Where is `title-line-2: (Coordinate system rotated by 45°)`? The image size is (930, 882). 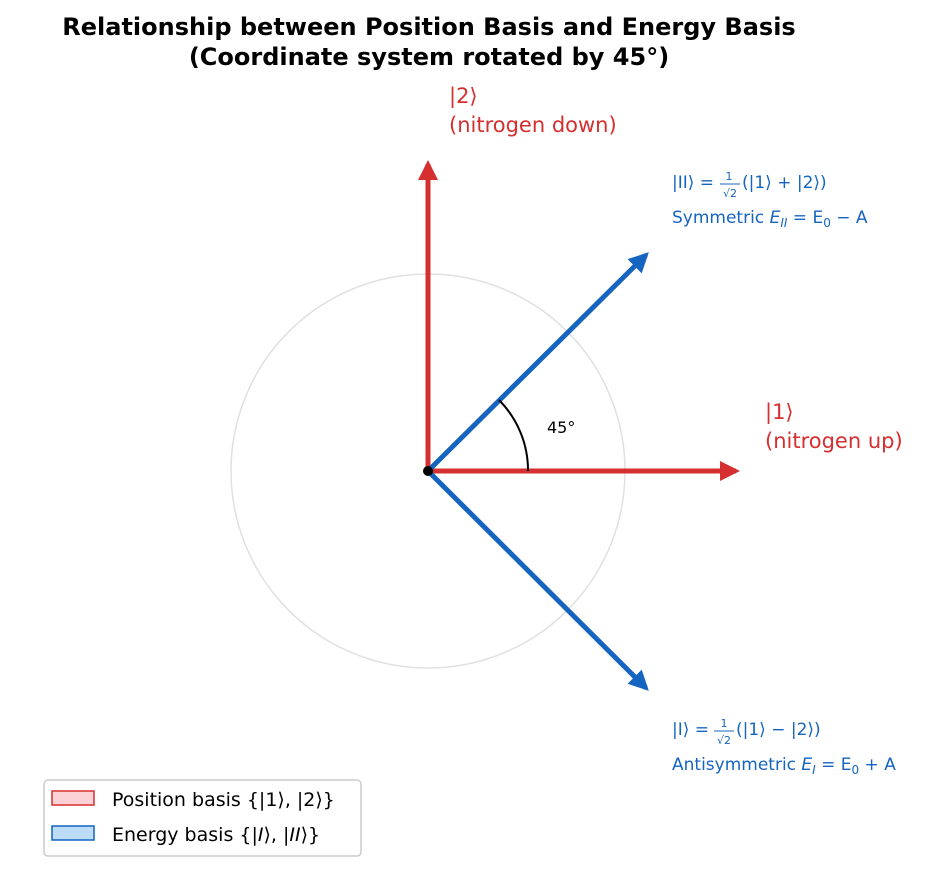
title-line-2: (Coordinate system rotated by 45°) is located at coordinates (429, 57).